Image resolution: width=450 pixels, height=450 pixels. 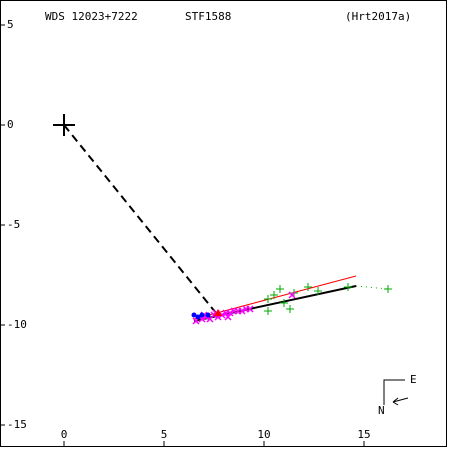 What do you see at coordinates (381, 410) in the screenshot?
I see `compass-n: N` at bounding box center [381, 410].